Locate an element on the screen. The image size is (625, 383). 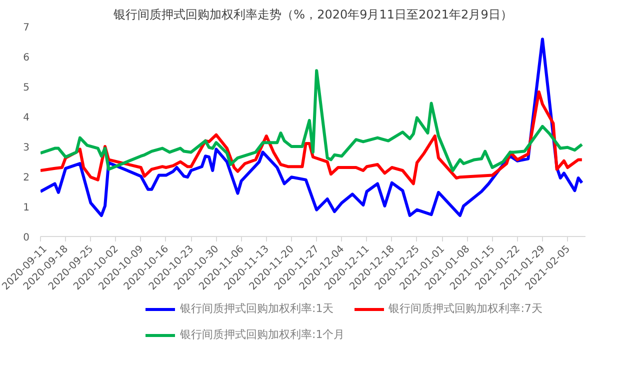
y-tick-label: 6 is located at coordinates (26, 58).